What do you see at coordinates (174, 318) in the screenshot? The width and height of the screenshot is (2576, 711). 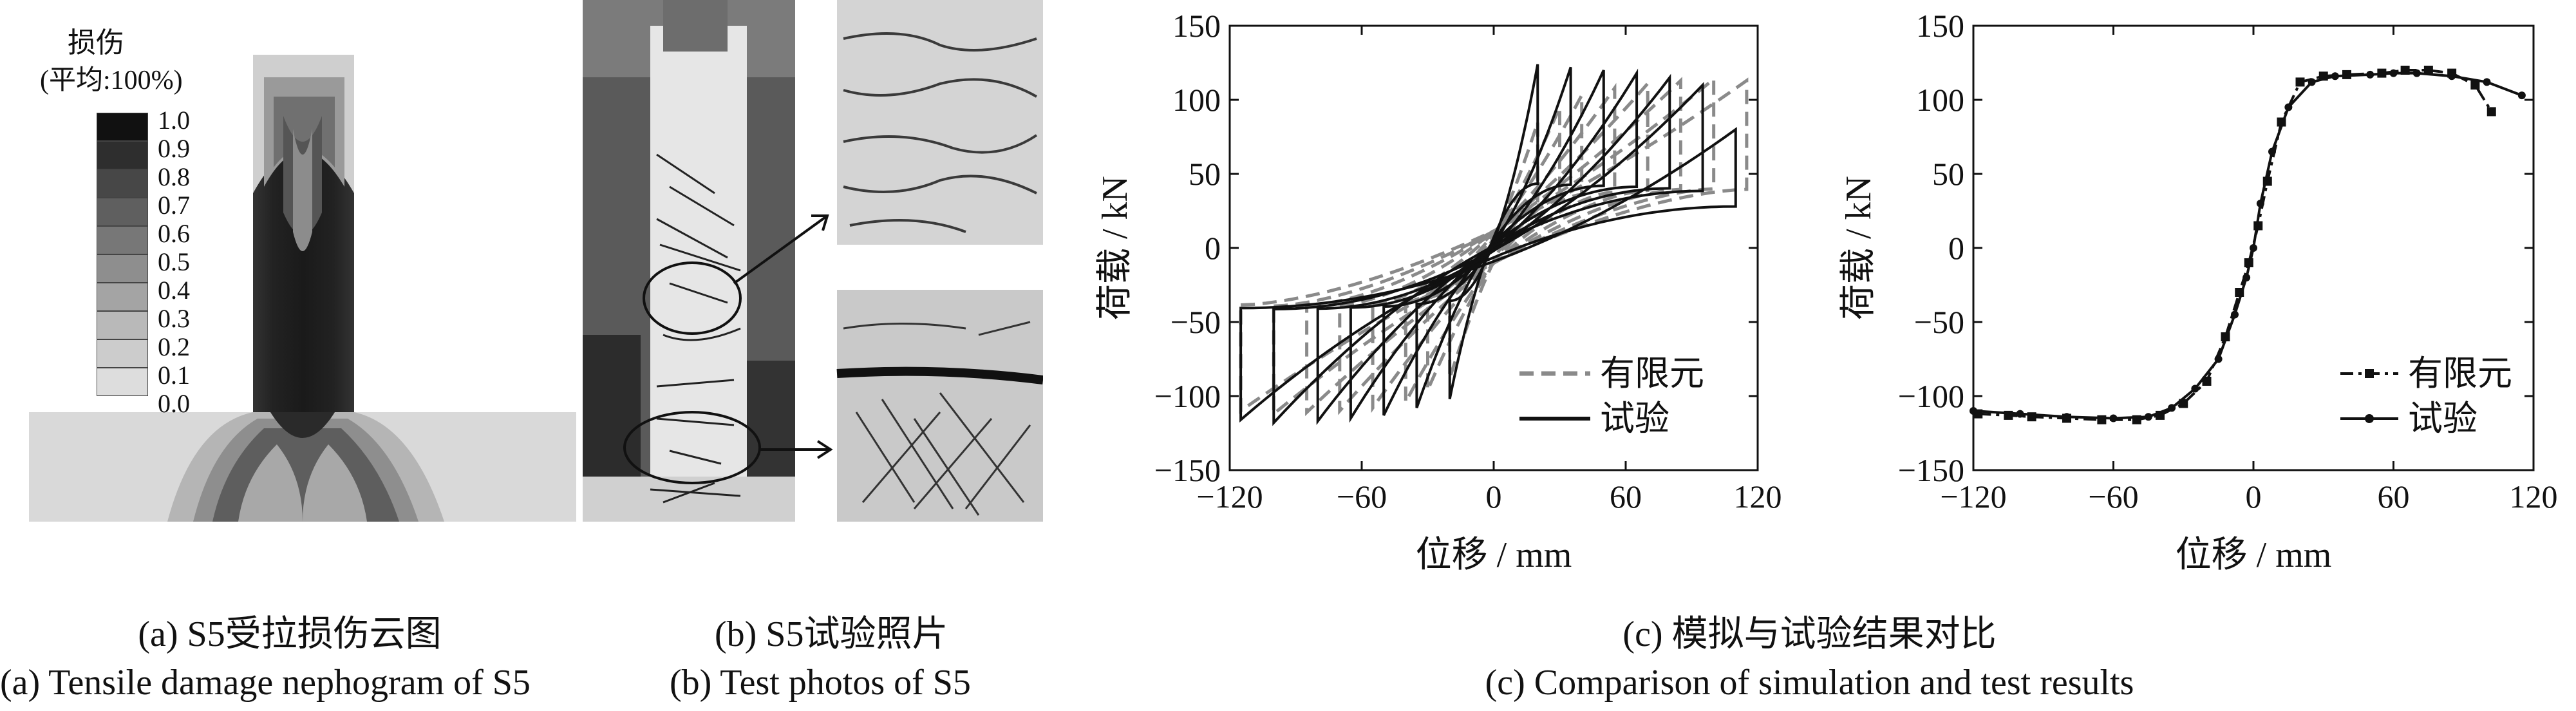 I see `legend-value: 0.3` at bounding box center [174, 318].